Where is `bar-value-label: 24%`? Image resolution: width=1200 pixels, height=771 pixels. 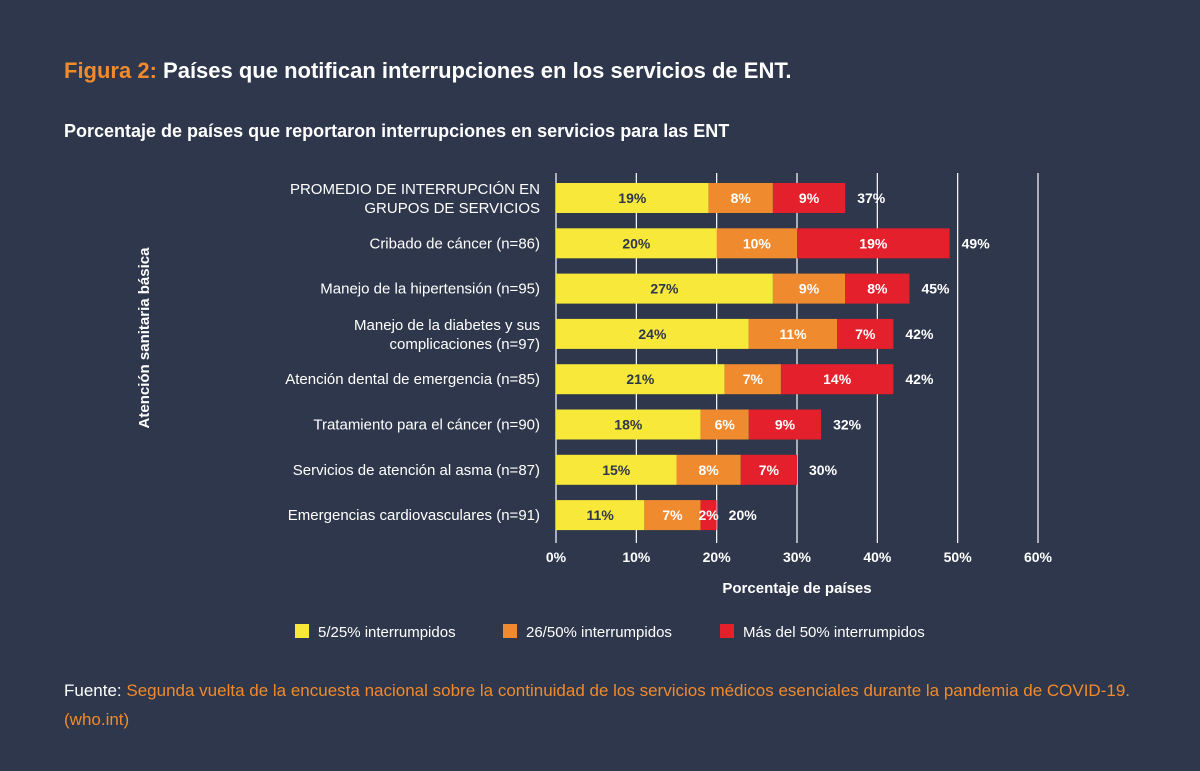
bar-value-label: 24% is located at coordinates (652, 334).